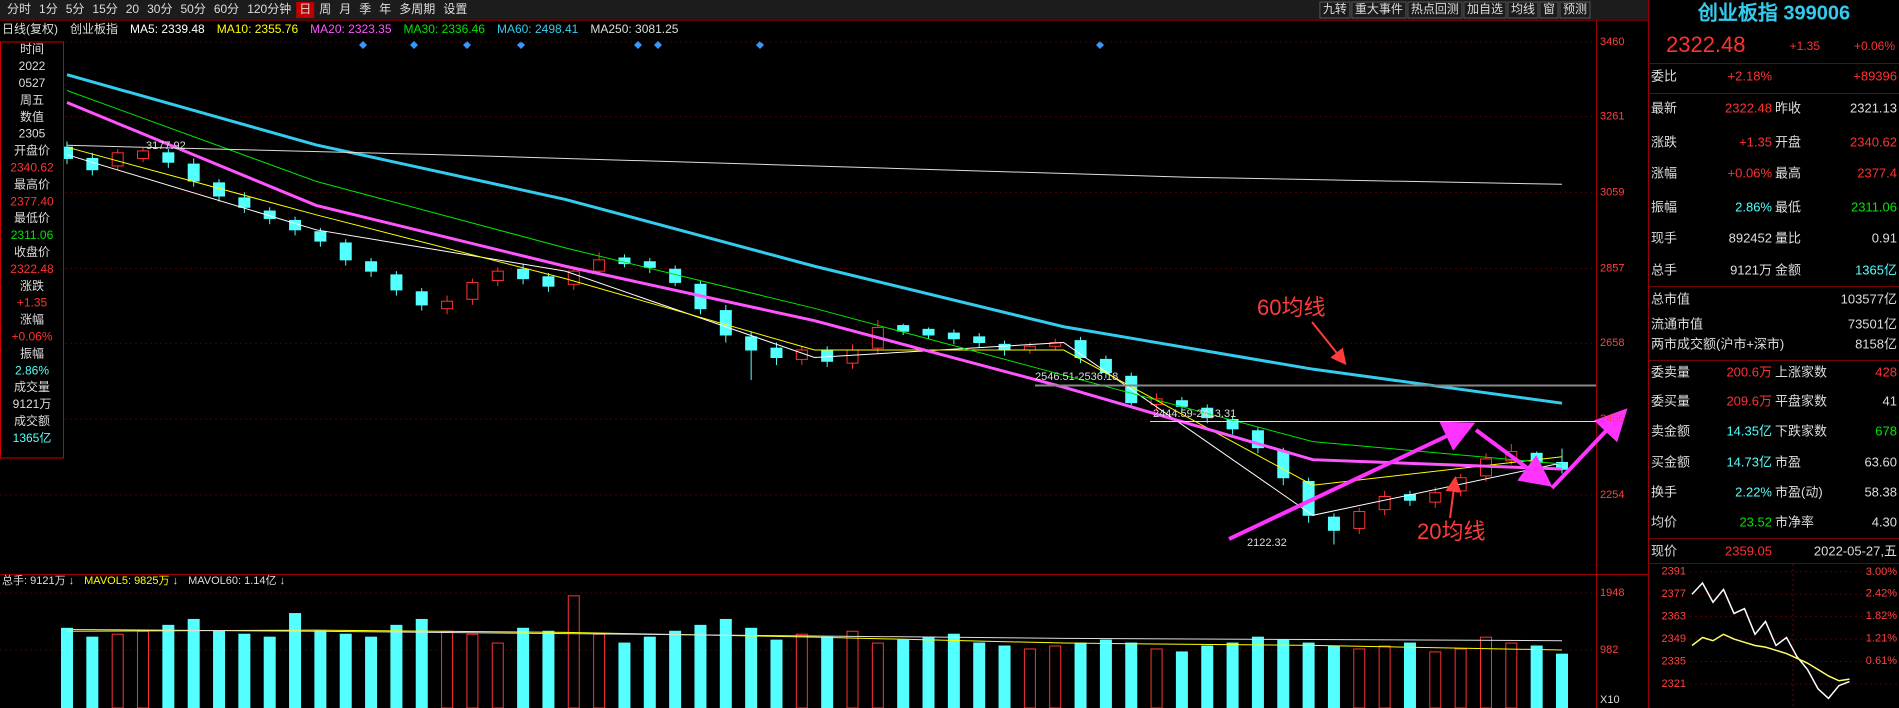 This screenshot has height=708, width=1899. I want to click on period-tab: 设置, so click(455, 9).